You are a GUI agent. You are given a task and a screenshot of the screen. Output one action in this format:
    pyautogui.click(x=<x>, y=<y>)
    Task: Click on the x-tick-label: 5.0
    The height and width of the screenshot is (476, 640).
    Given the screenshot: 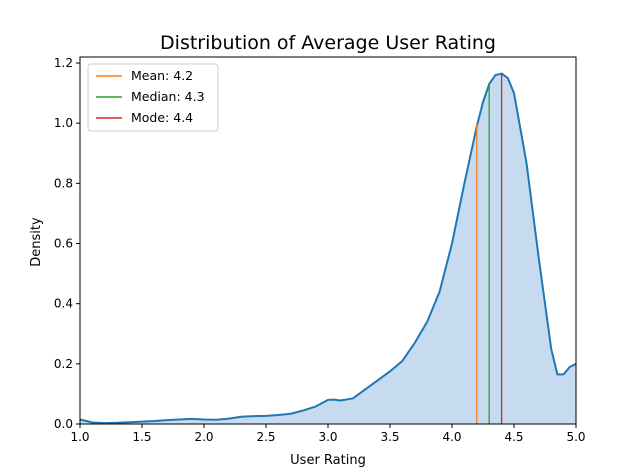 What is the action you would take?
    pyautogui.click(x=575, y=437)
    